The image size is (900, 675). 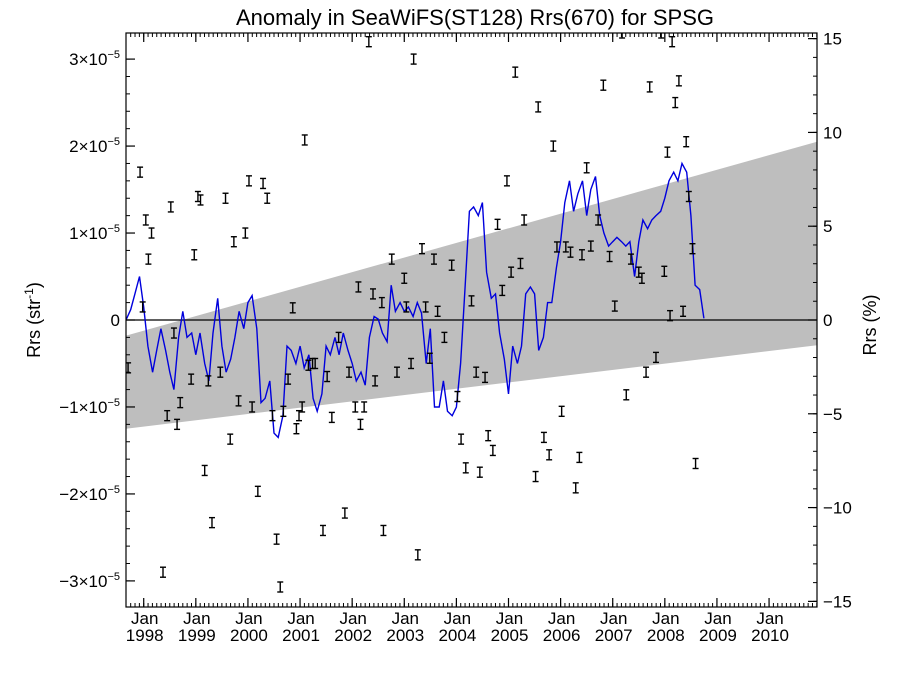 I want to click on x-tick-label-year: 2000, so click(x=249, y=635).